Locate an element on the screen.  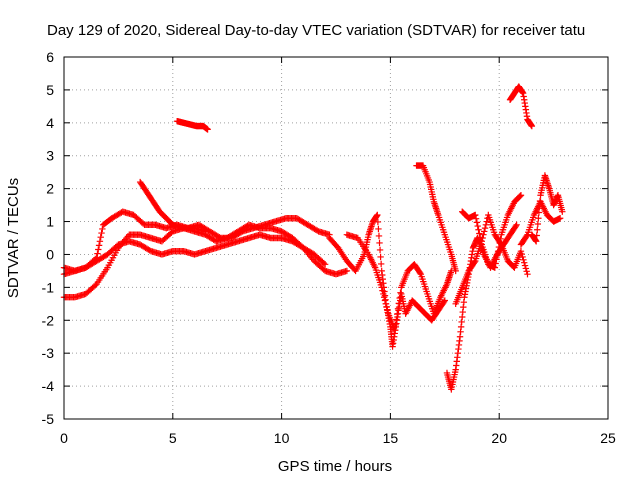
series-track-j is located at coordinates (491, 259).